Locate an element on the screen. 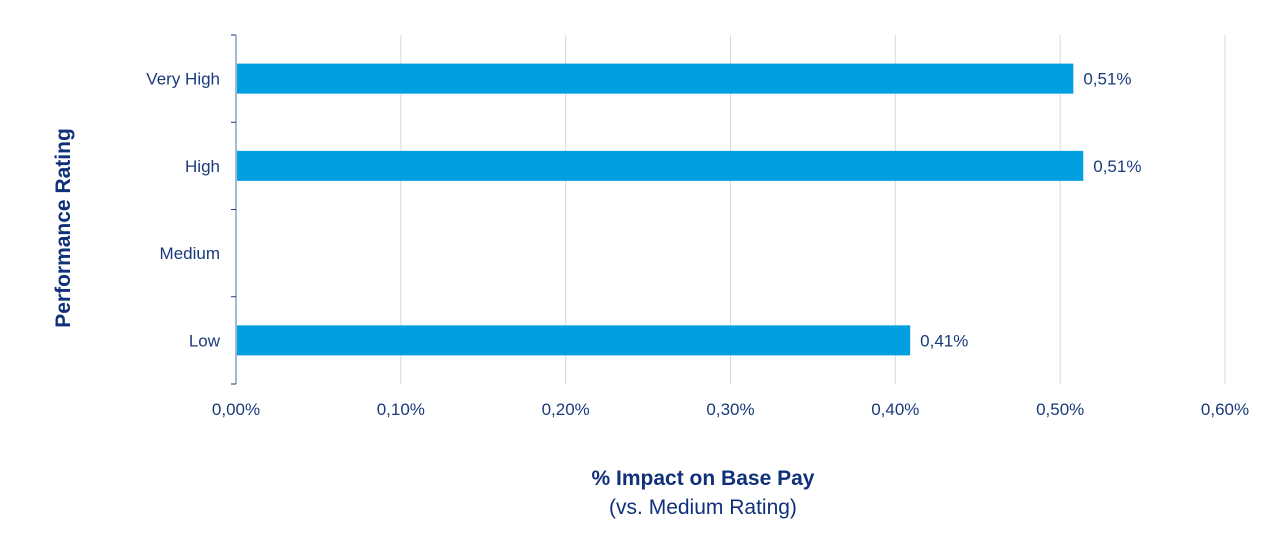 The image size is (1280, 538). category-labels: Very High High Medium Low is located at coordinates (183, 210).